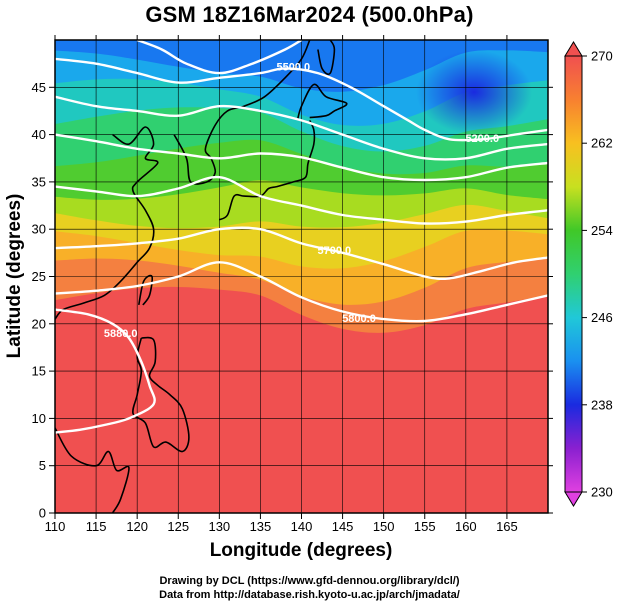  What do you see at coordinates (602, 56) in the screenshot?
I see `colorbar-tick-label: 270` at bounding box center [602, 56].